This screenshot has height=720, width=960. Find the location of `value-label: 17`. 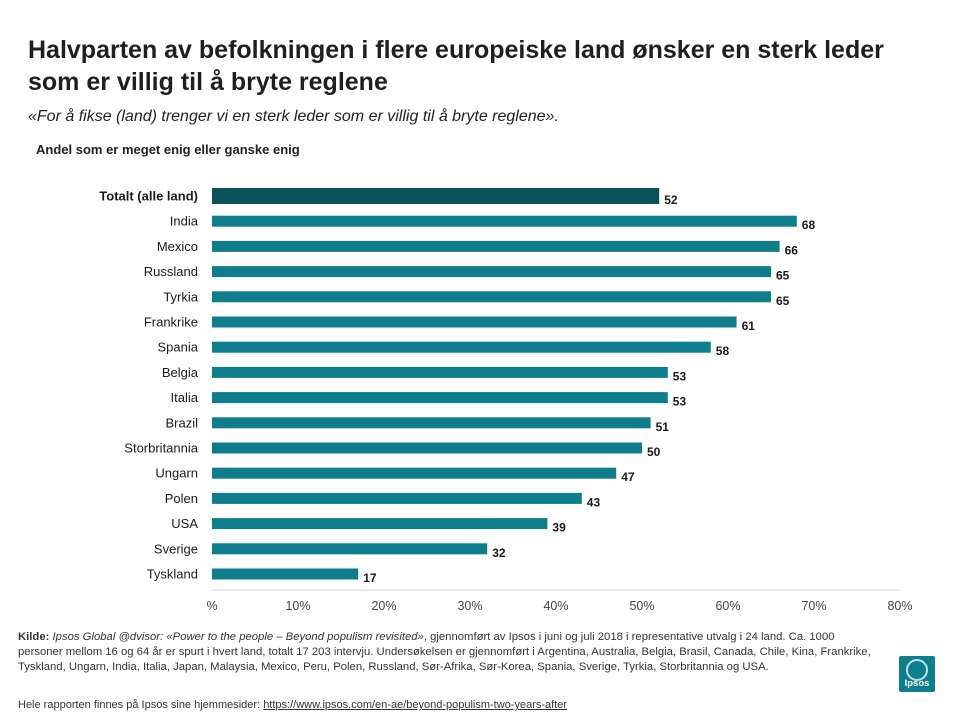

value-label: 17 is located at coordinates (370, 578).